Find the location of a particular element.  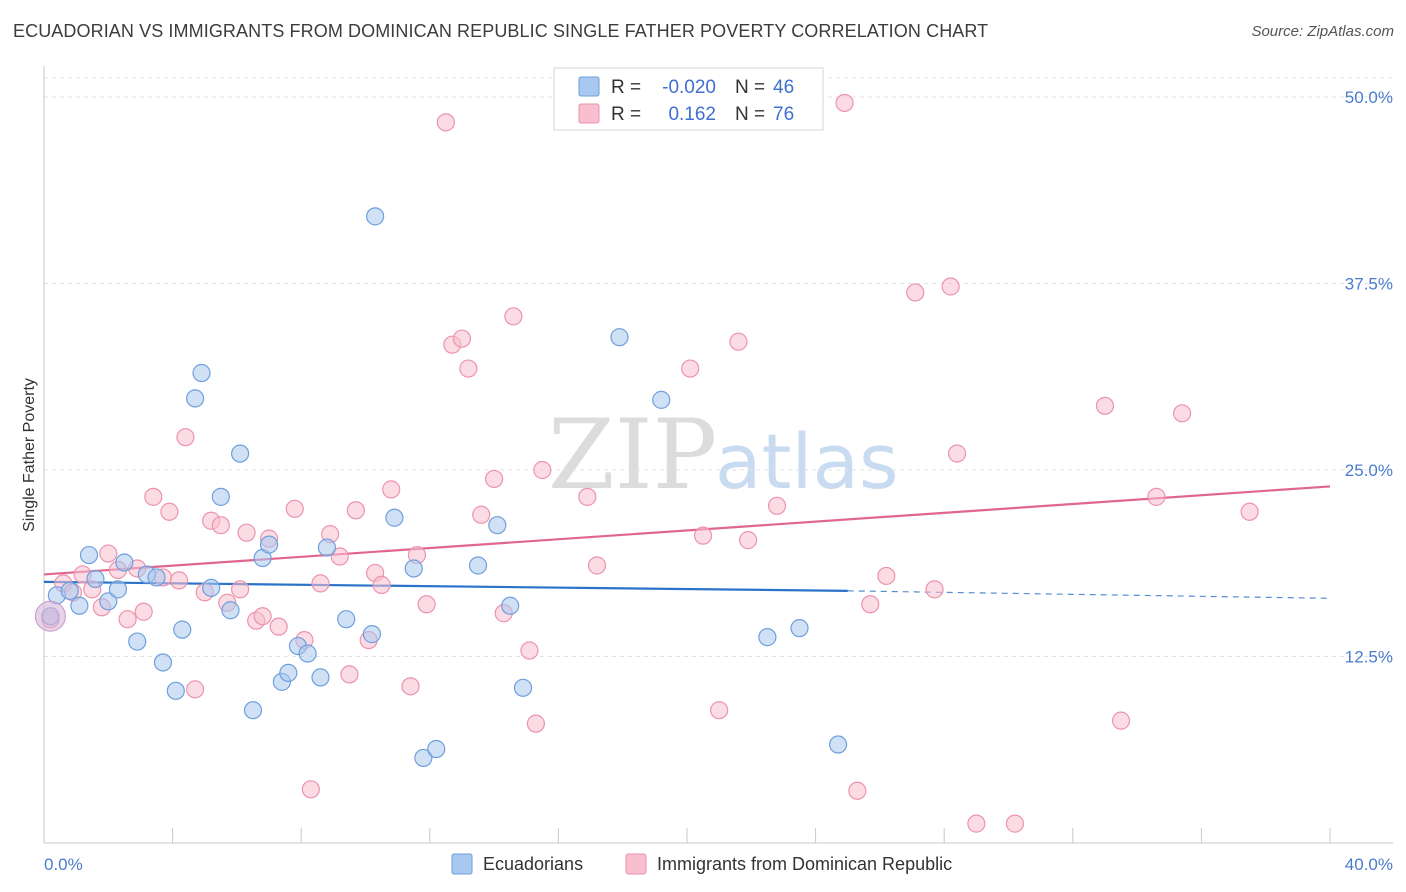

y-tick-label-2: 37.5% is located at coordinates (1369, 284).